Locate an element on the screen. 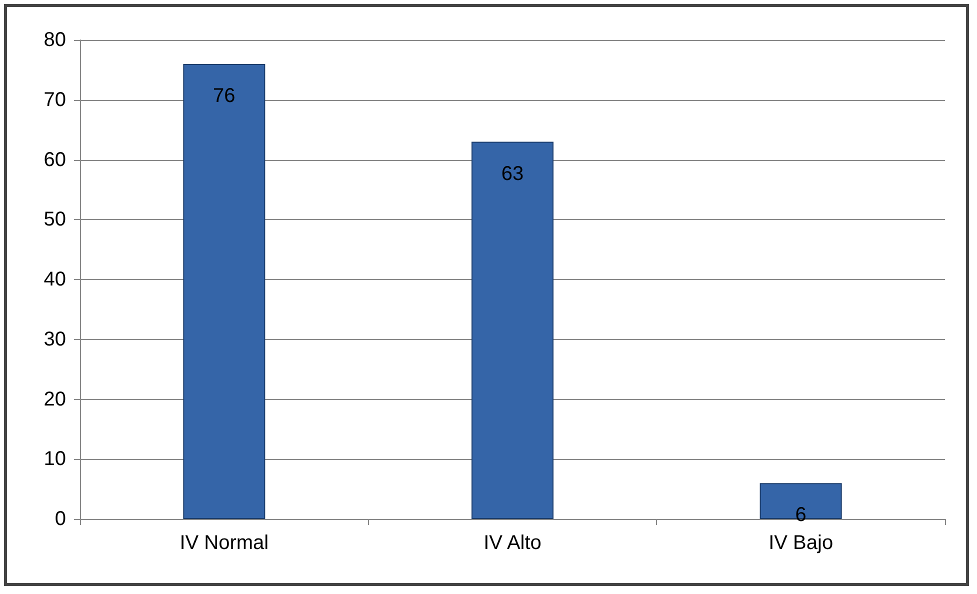 Image resolution: width=977 pixels, height=594 pixels. y-tick-label: 0 is located at coordinates (60, 519).